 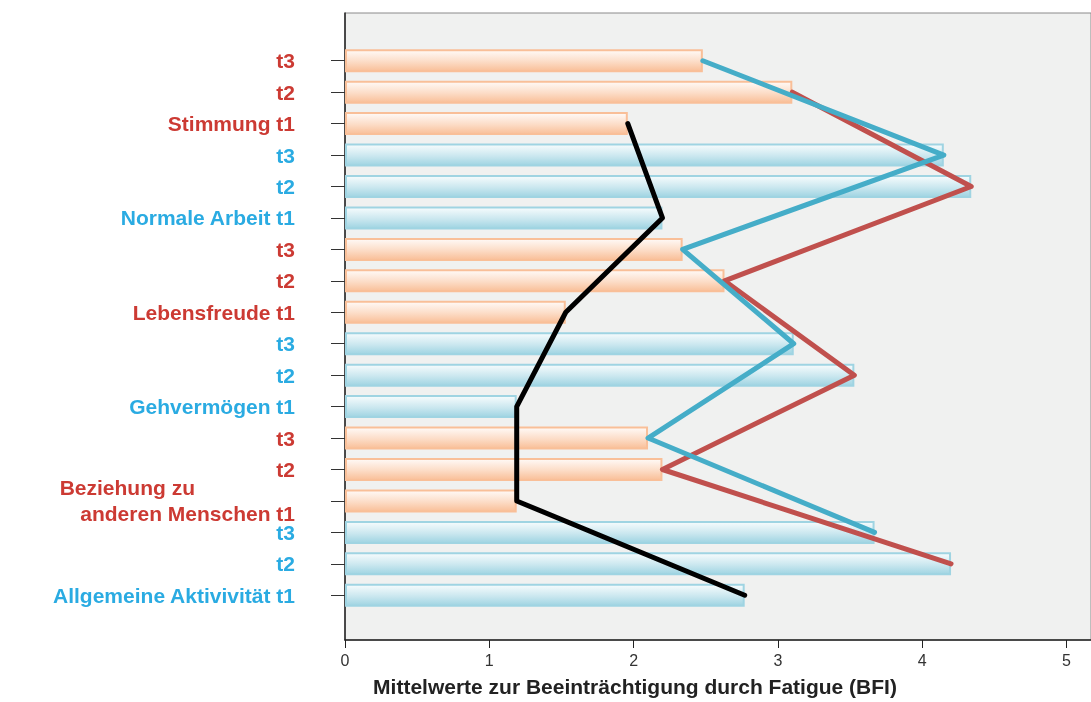 I want to click on y-tick-label: Lebensfreude t1, so click(x=214, y=312).